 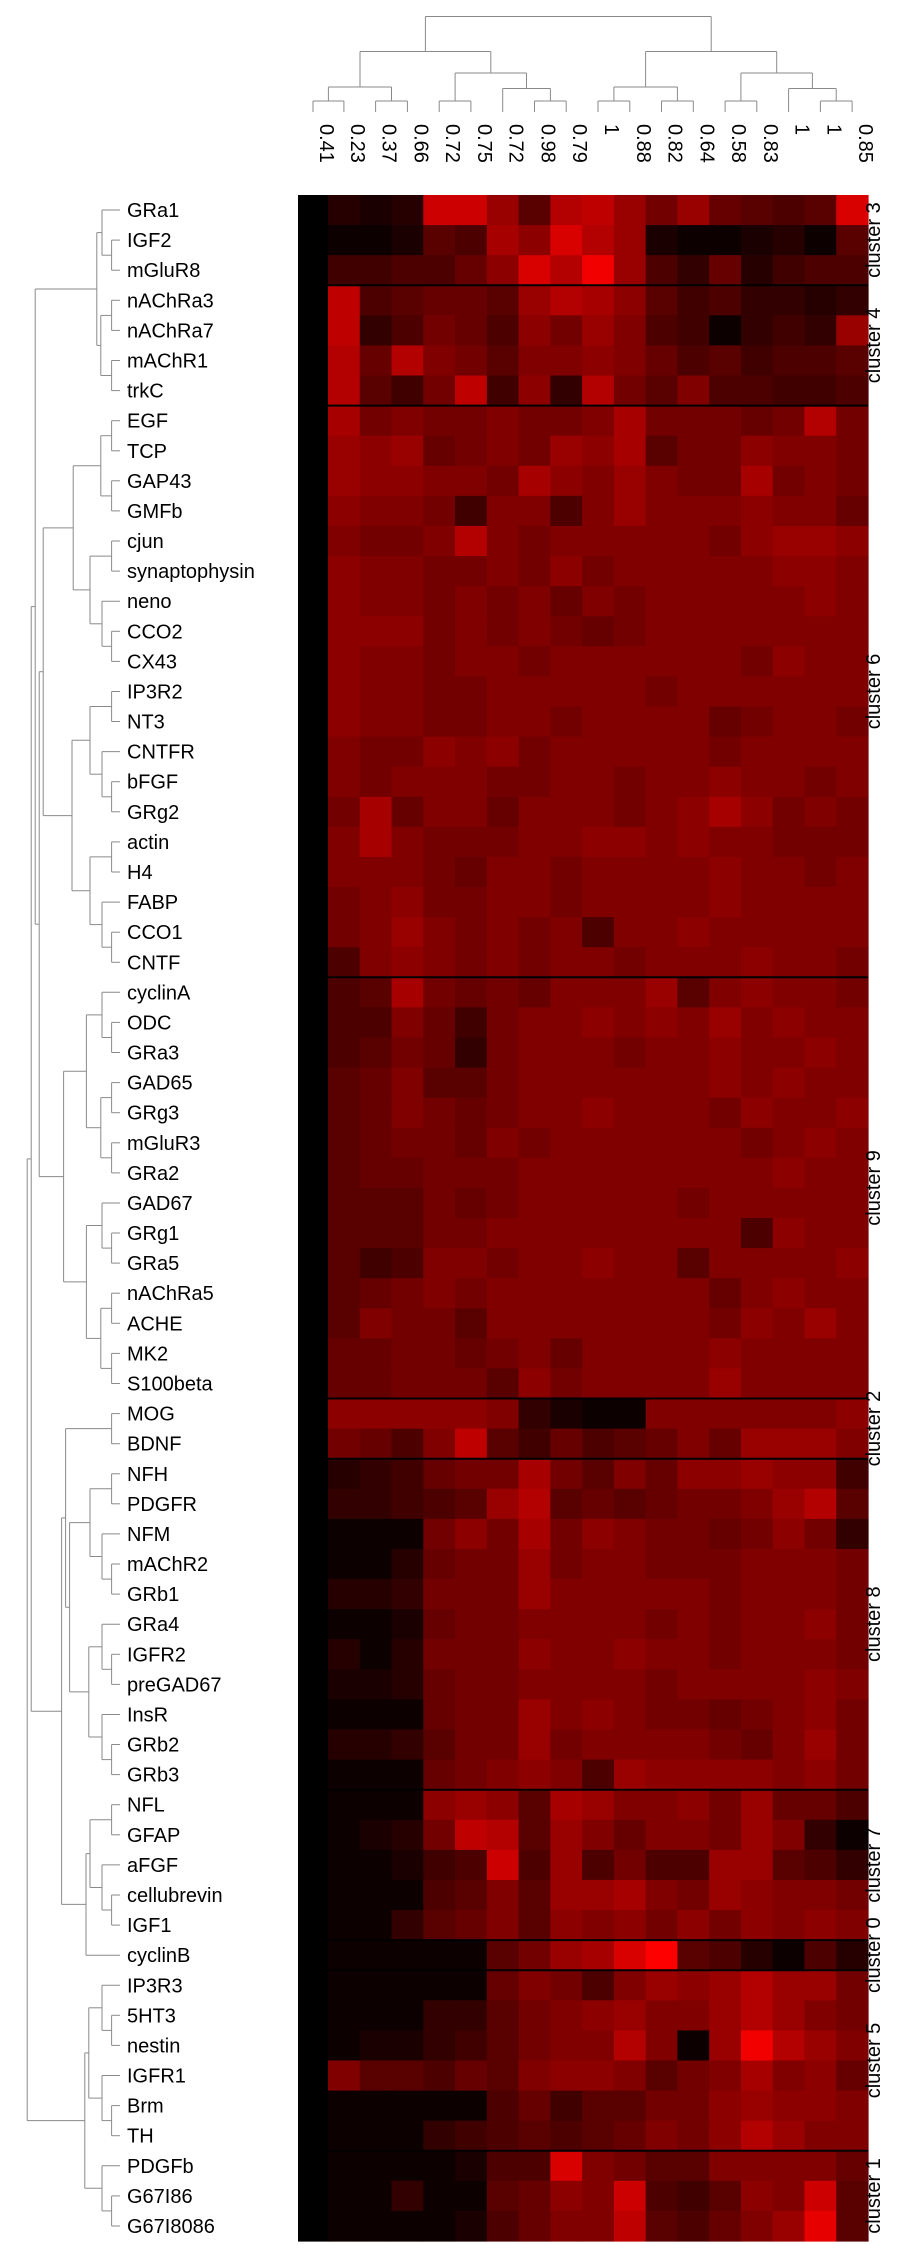 What do you see at coordinates (389, 143) in the screenshot?
I see `column-label: 0.37` at bounding box center [389, 143].